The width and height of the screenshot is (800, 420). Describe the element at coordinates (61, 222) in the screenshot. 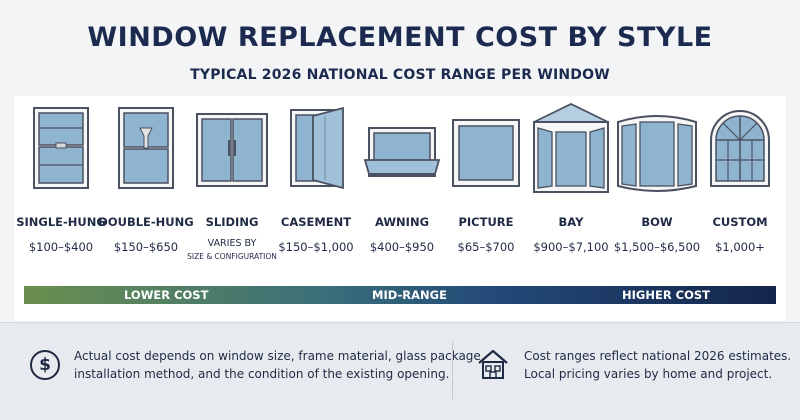

I see `style-name: SINGLE-HUNG` at that location.